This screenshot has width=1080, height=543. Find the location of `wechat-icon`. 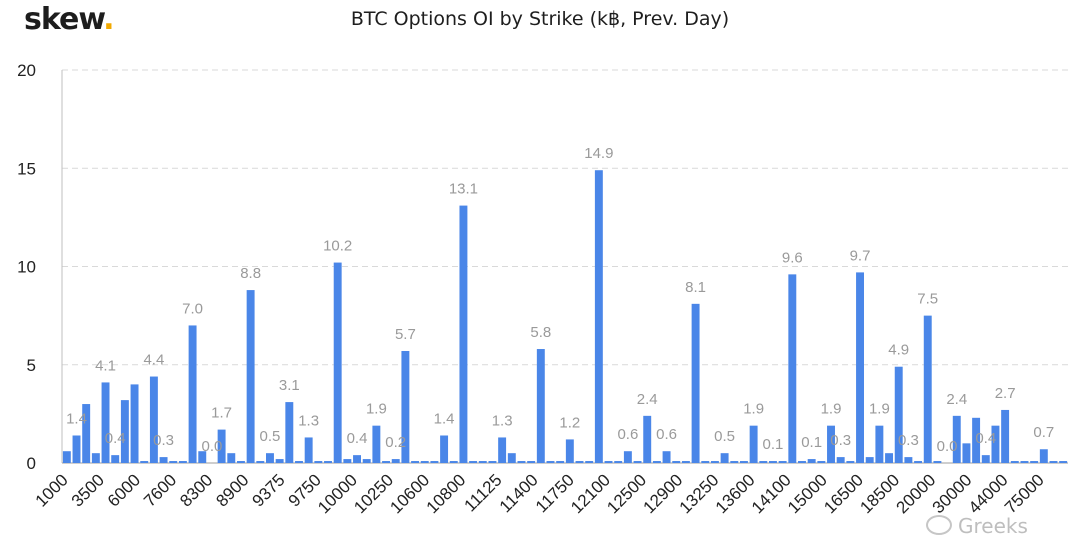

wechat-icon is located at coordinates (939, 525).